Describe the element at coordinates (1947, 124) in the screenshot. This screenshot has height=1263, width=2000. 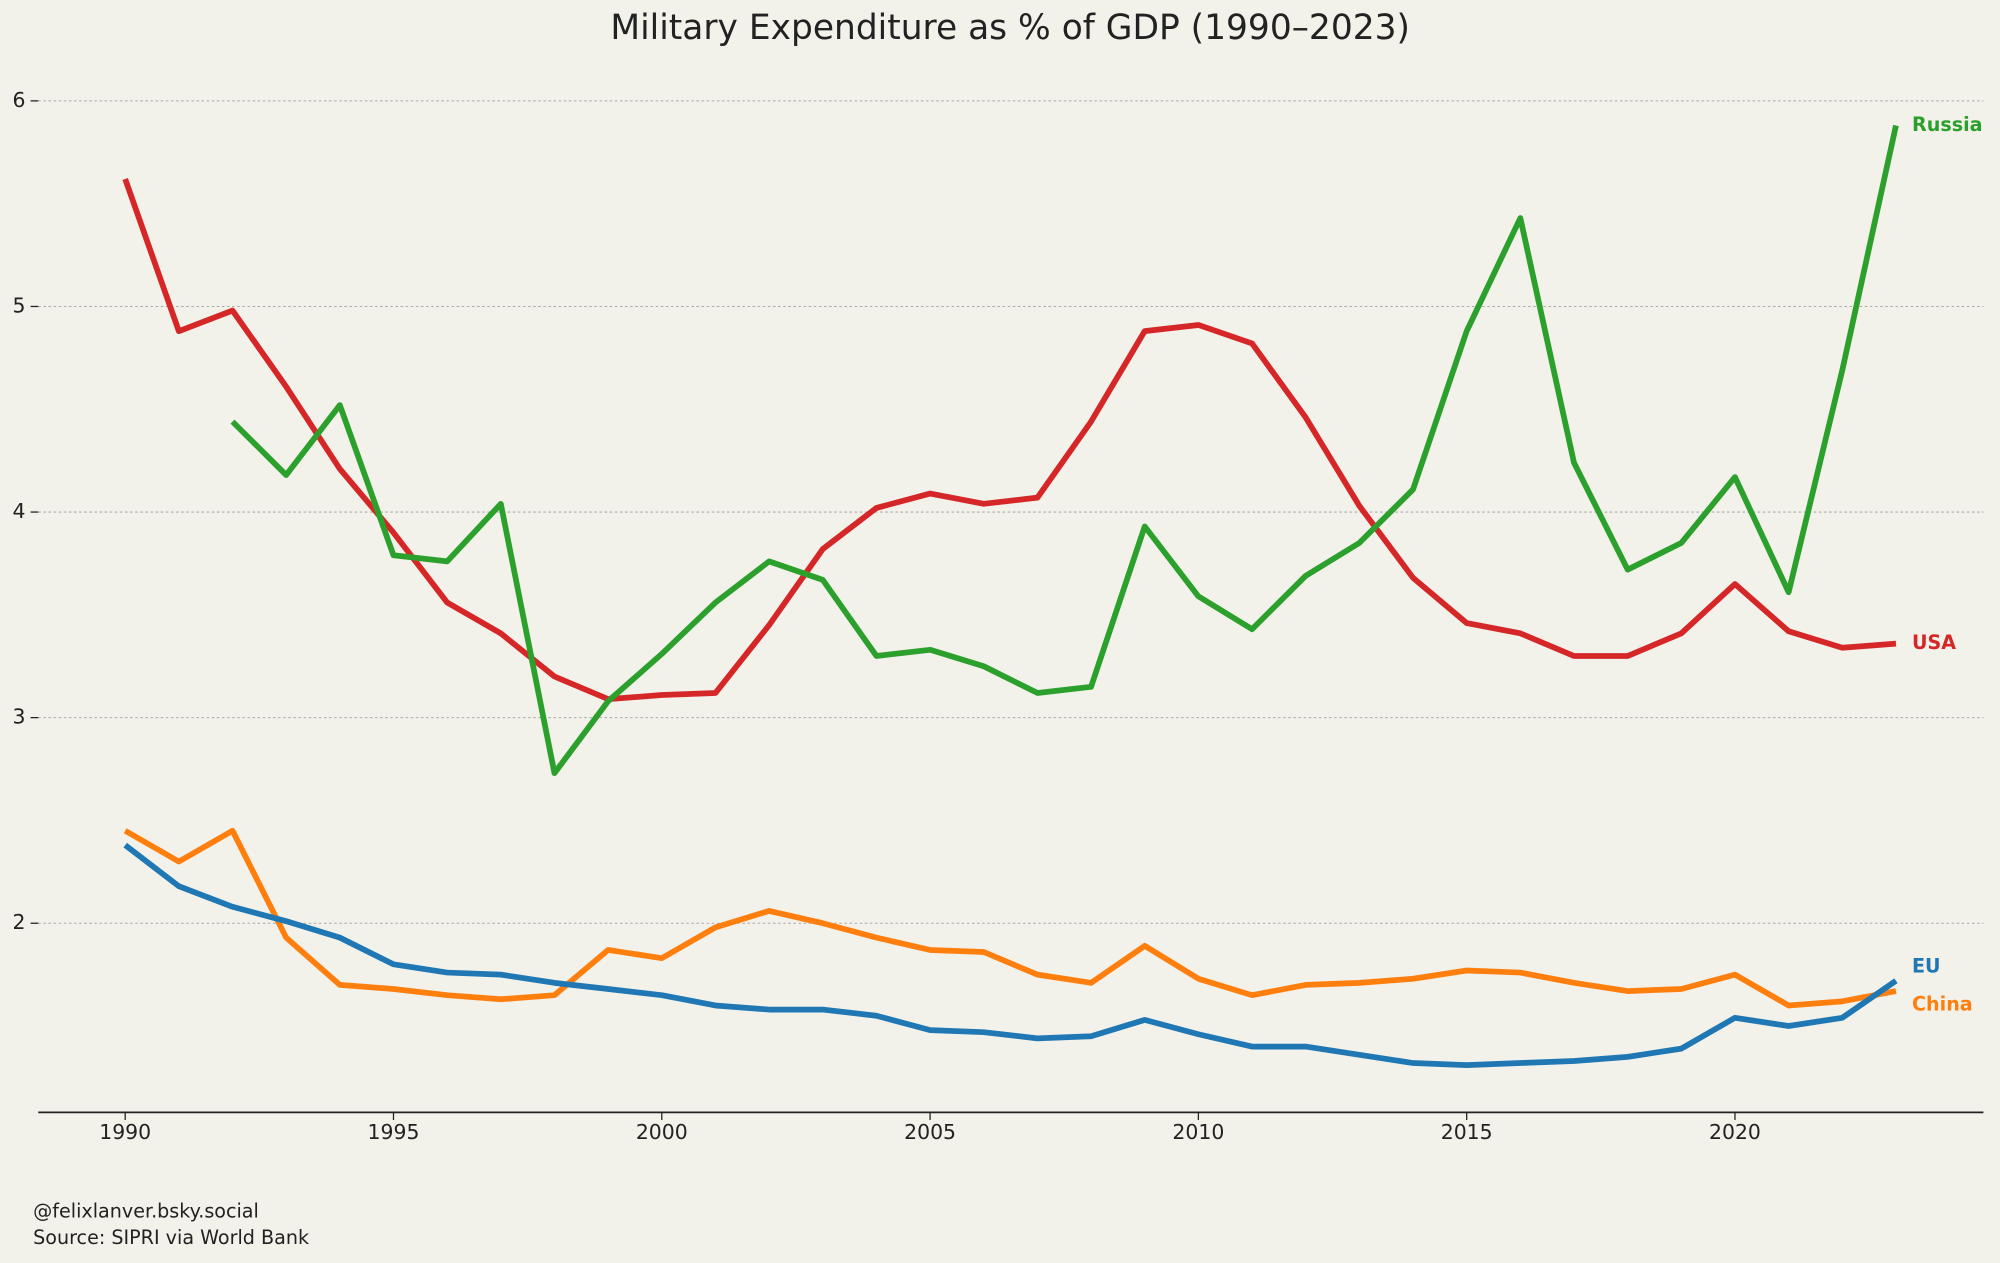
I see `series-end-label: Russia` at that location.